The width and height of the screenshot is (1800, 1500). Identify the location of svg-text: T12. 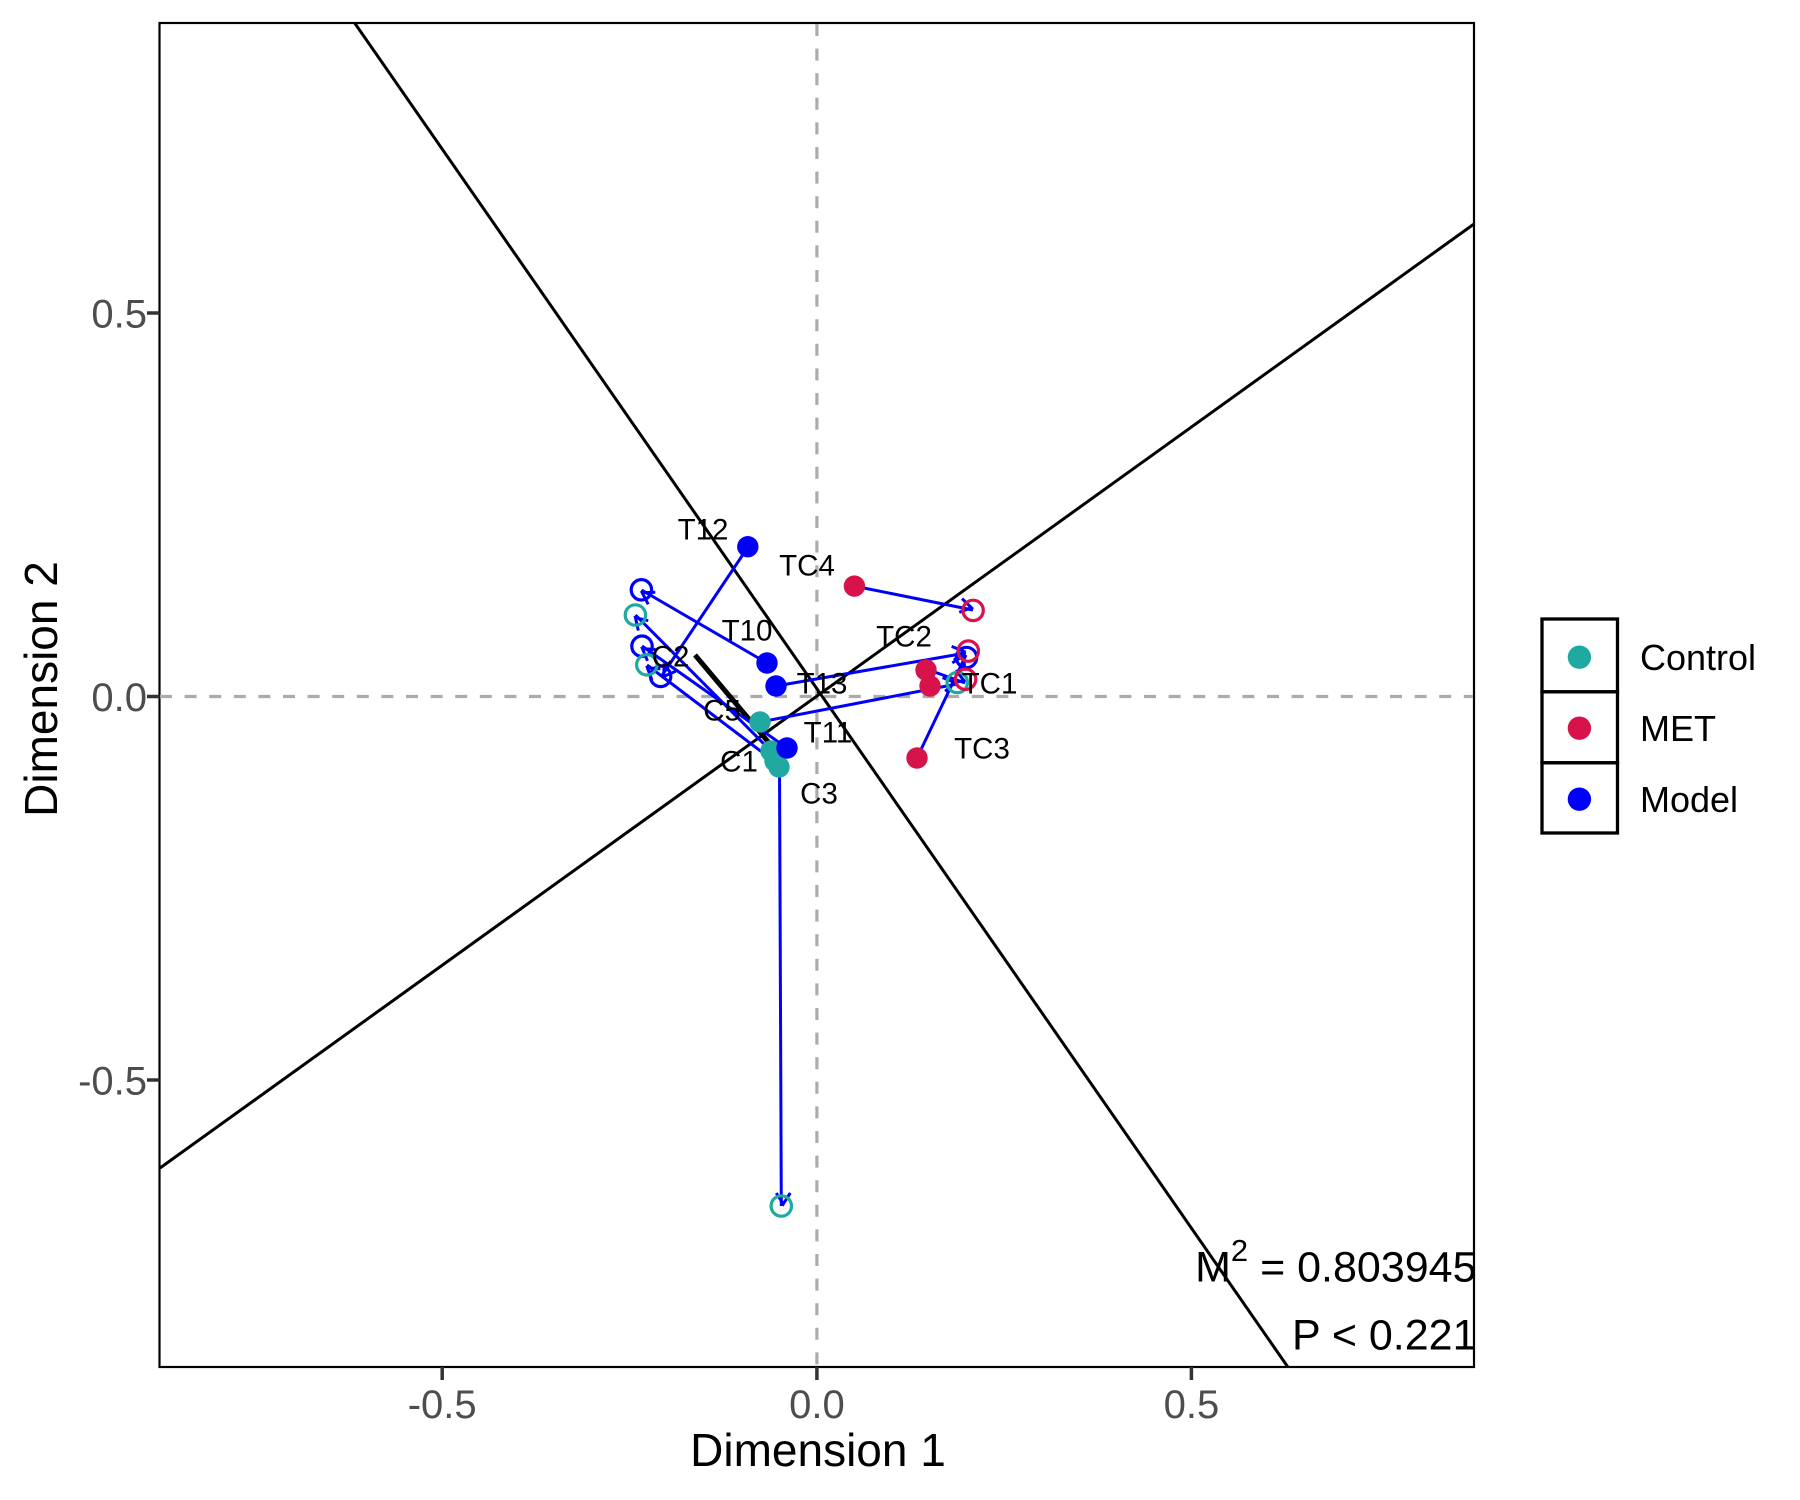
(703, 530).